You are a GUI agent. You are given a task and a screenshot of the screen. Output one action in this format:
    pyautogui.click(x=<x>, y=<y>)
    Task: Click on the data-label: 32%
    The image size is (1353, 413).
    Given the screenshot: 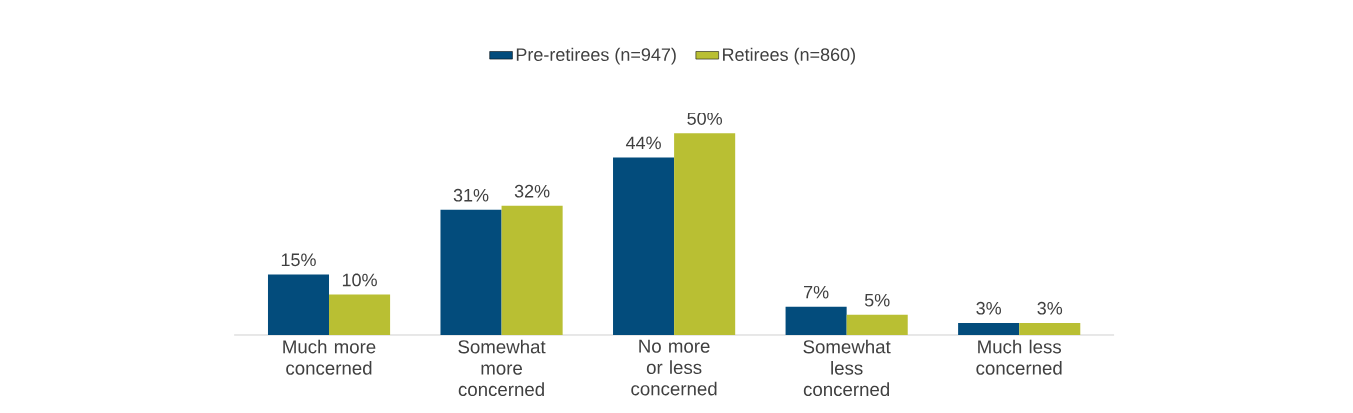 What is the action you would take?
    pyautogui.click(x=532, y=191)
    